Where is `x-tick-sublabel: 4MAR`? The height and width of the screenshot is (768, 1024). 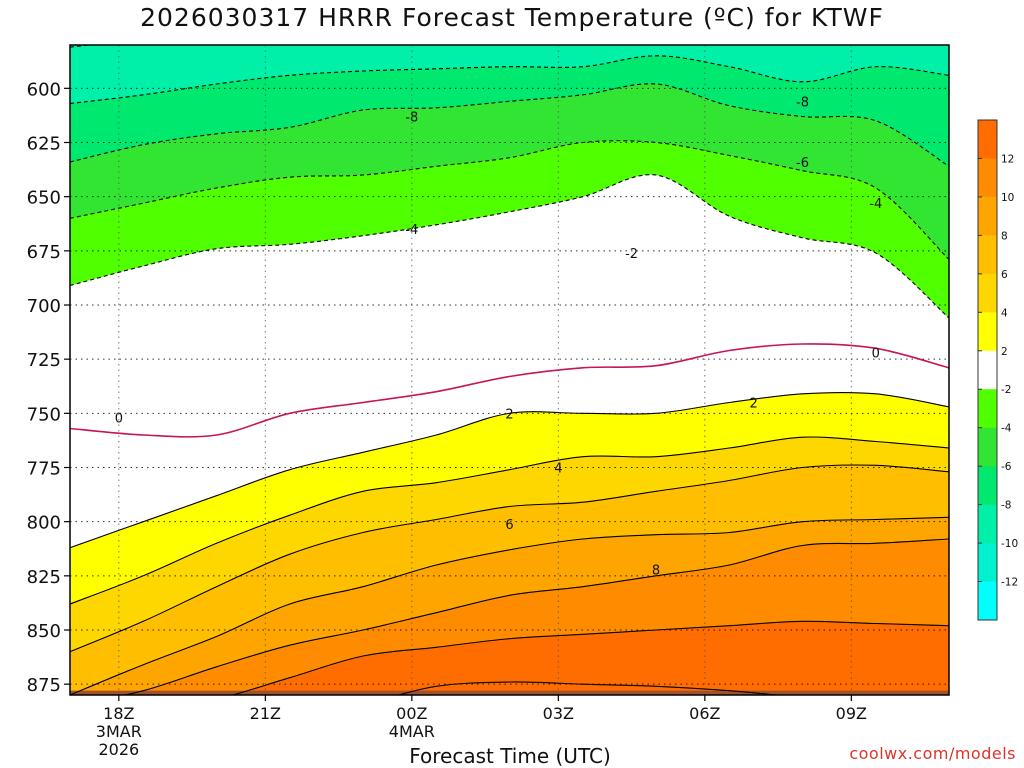 x-tick-sublabel: 4MAR is located at coordinates (412, 731).